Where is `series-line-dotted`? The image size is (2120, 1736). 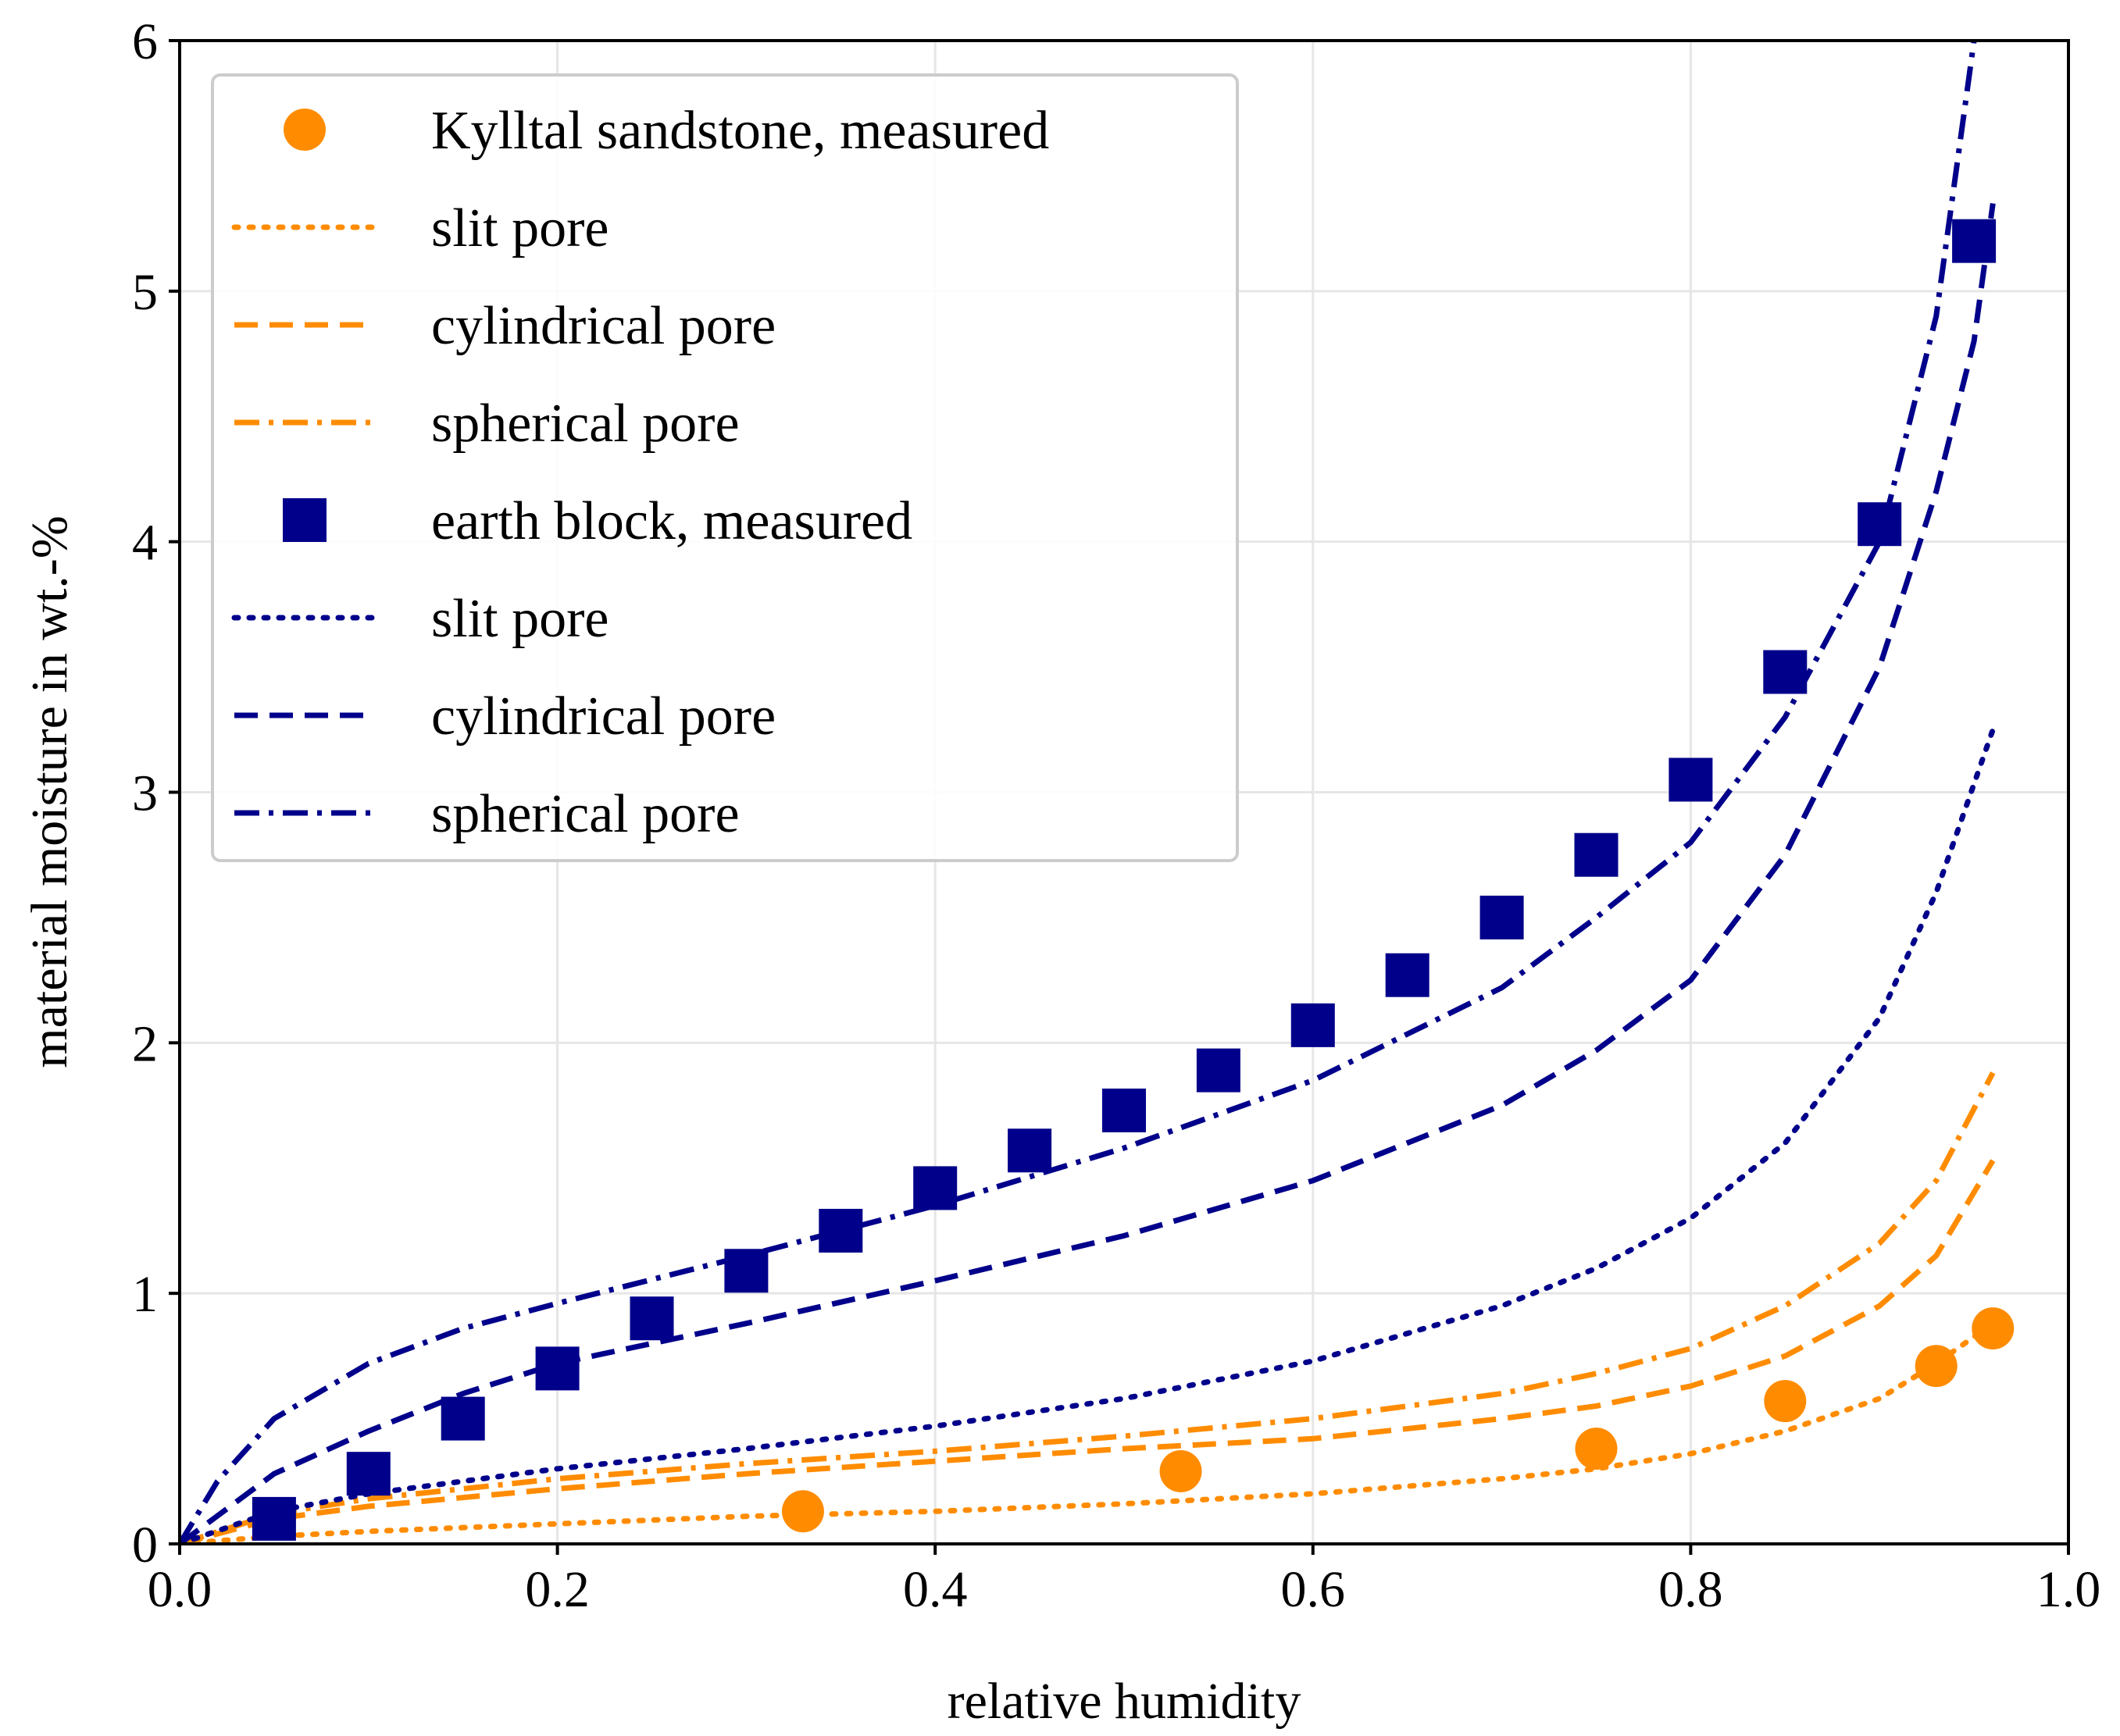
series-line-dotted is located at coordinates (1088, 1432).